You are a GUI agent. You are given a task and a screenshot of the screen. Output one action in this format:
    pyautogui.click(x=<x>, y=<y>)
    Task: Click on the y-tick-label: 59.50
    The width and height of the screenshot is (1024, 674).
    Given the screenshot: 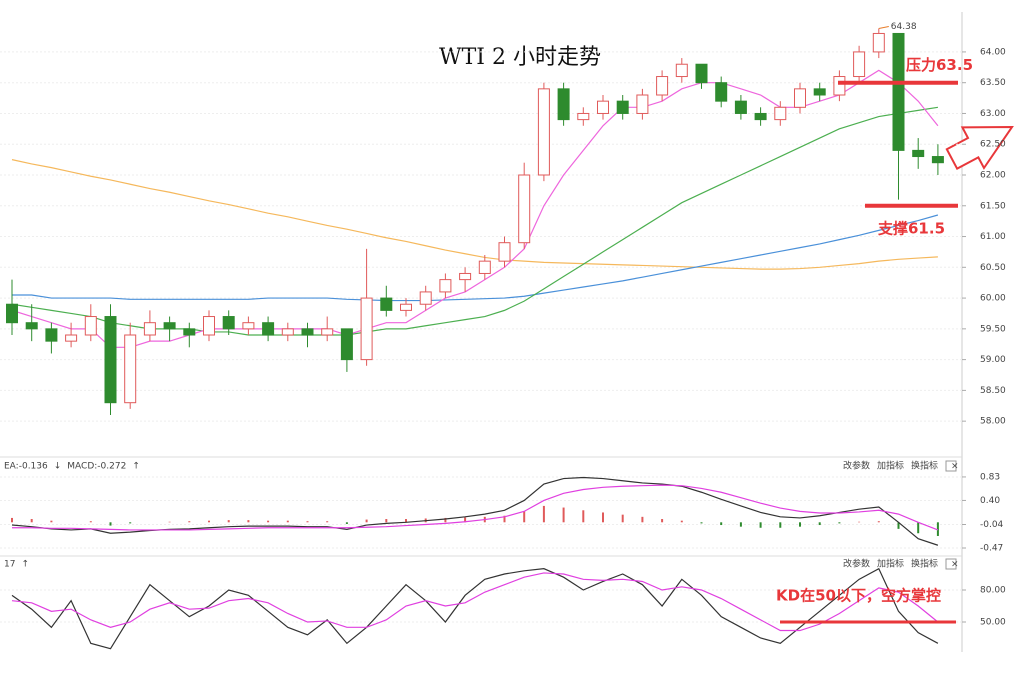 What is the action you would take?
    pyautogui.click(x=993, y=329)
    